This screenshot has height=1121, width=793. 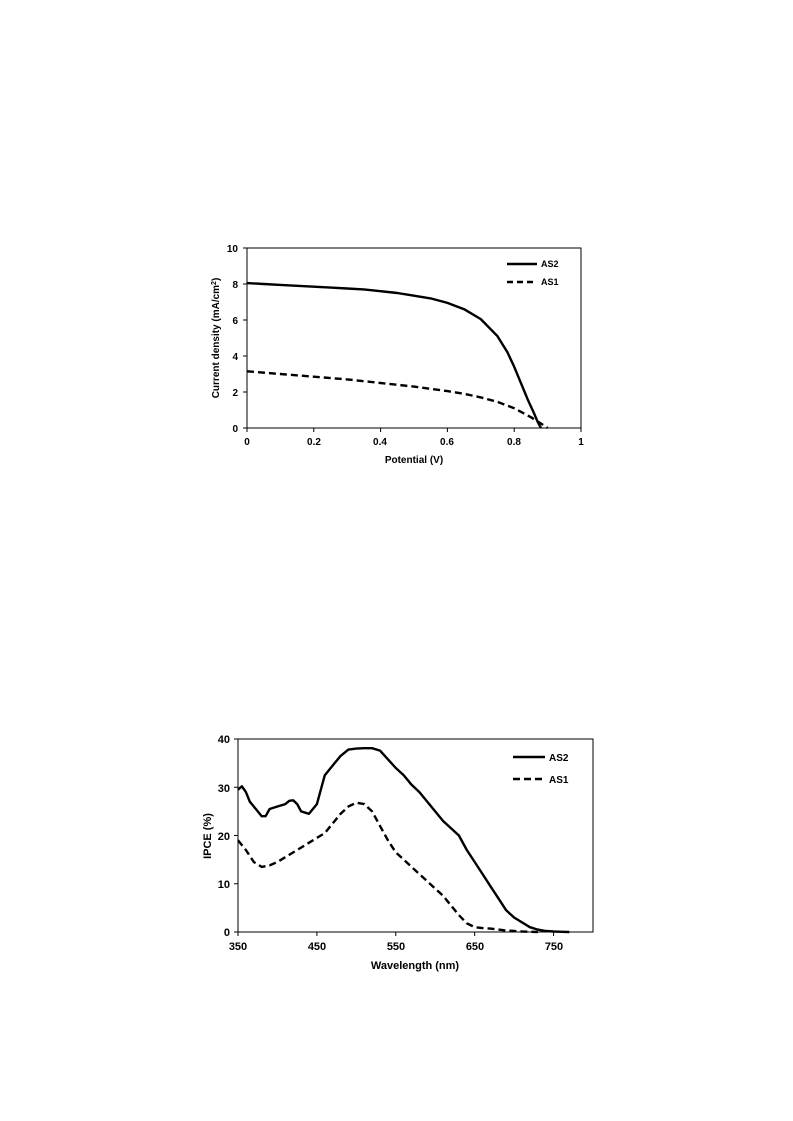 I want to click on jv-chart-plot-frame, so click(x=414, y=338).